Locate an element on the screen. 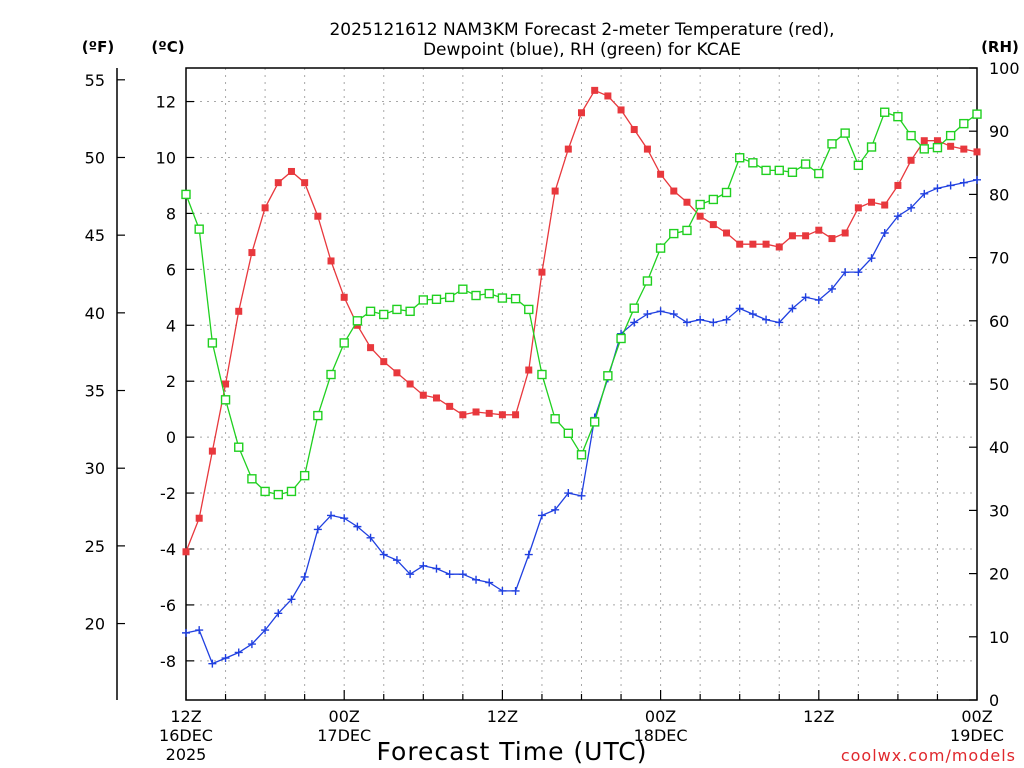 The height and width of the screenshot is (768, 1024). rh-tick-label: 0 is located at coordinates (994, 700).